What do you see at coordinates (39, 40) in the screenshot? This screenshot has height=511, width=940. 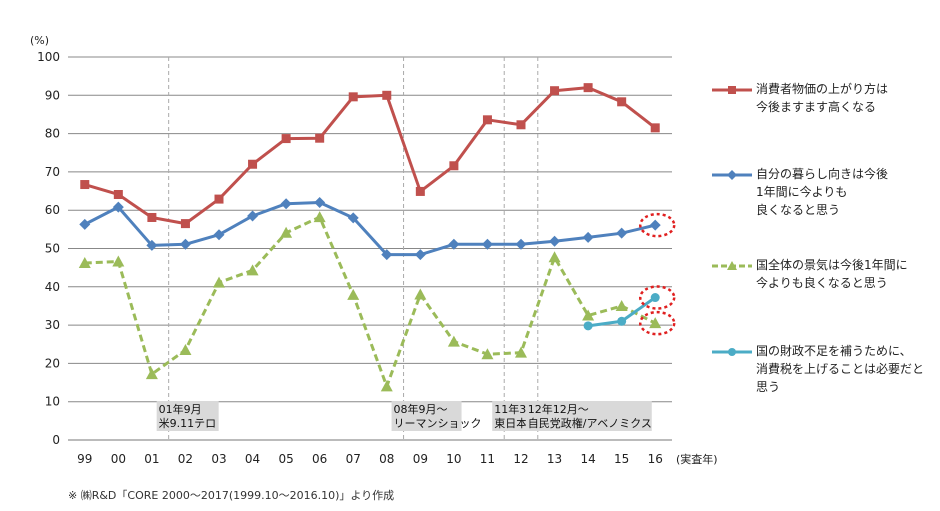 I see `y-axis-unit-label: (%)` at bounding box center [39, 40].